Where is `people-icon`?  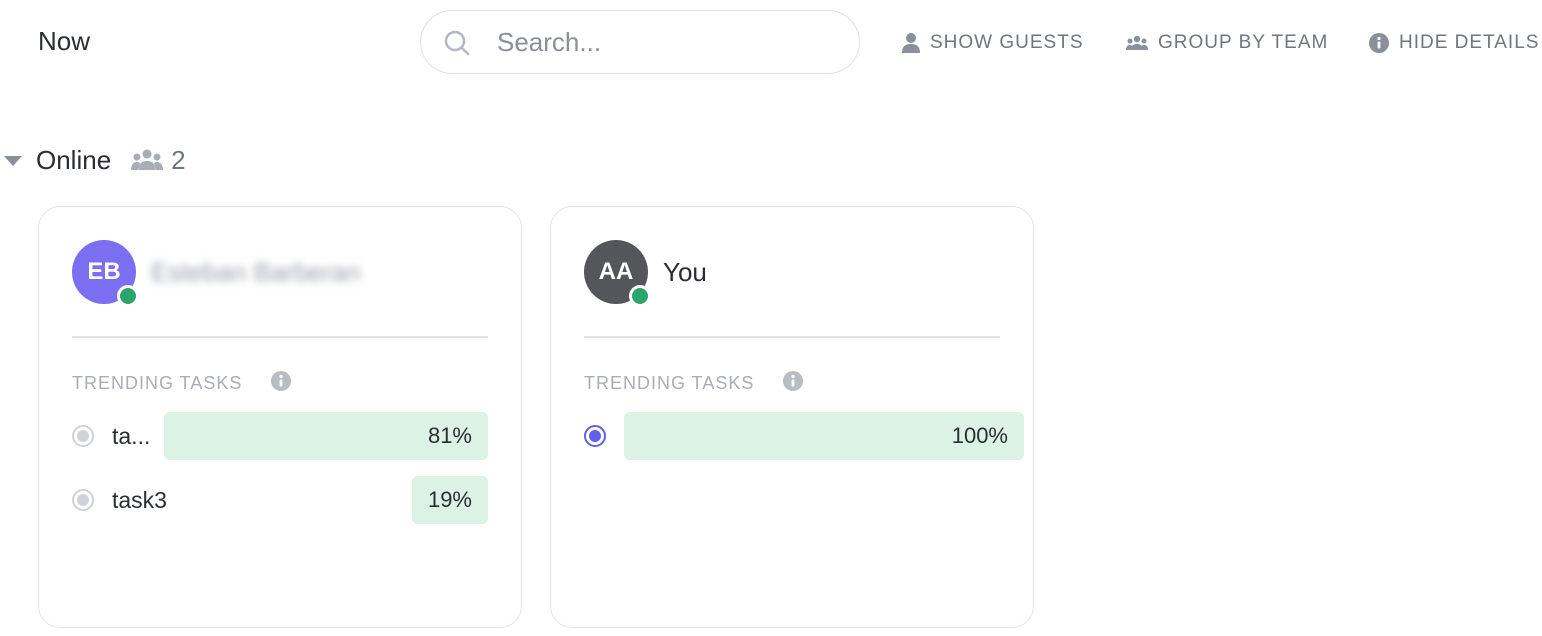 people-icon is located at coordinates (147, 159).